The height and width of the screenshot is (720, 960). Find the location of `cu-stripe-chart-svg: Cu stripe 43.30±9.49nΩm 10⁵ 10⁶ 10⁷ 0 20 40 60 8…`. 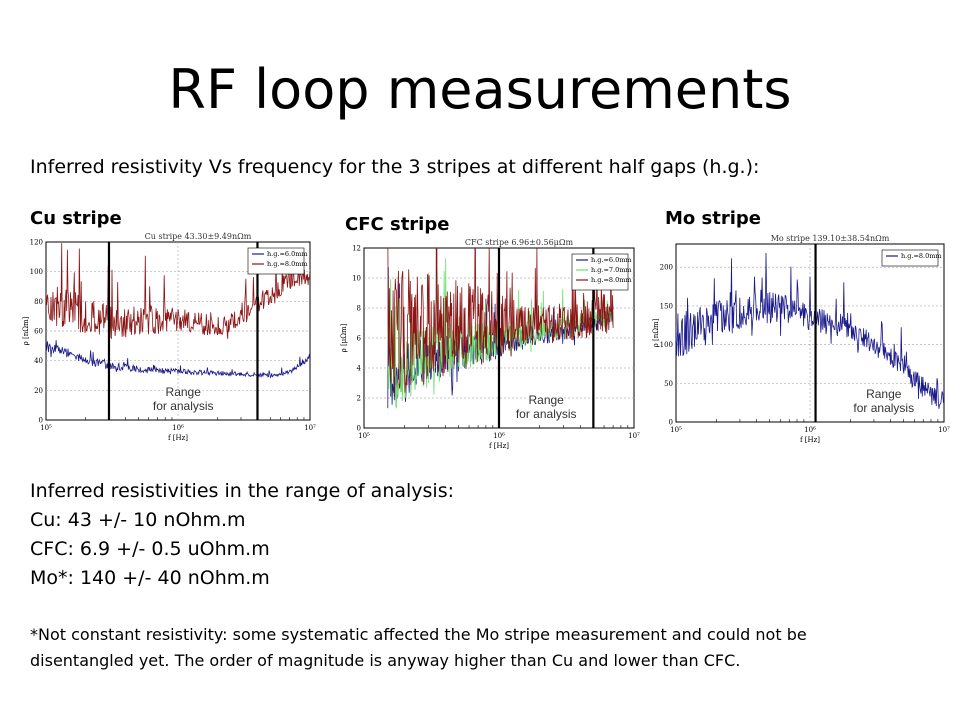

cu-stripe-chart-svg: Cu stripe 43.30±9.49nΩm 10⁵ 10⁶ 10⁷ 0 20 40 60 8… is located at coordinates (169, 337).